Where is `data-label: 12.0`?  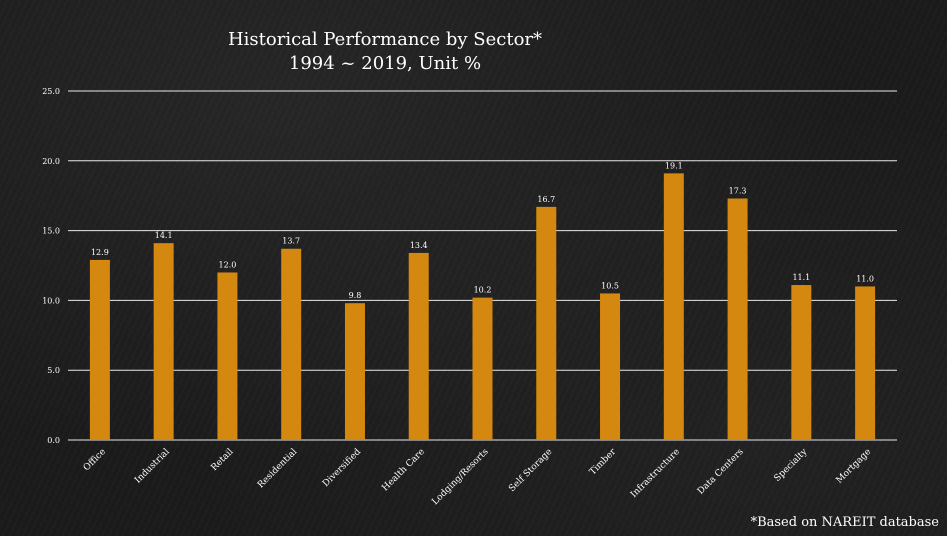 data-label: 12.0 is located at coordinates (228, 264).